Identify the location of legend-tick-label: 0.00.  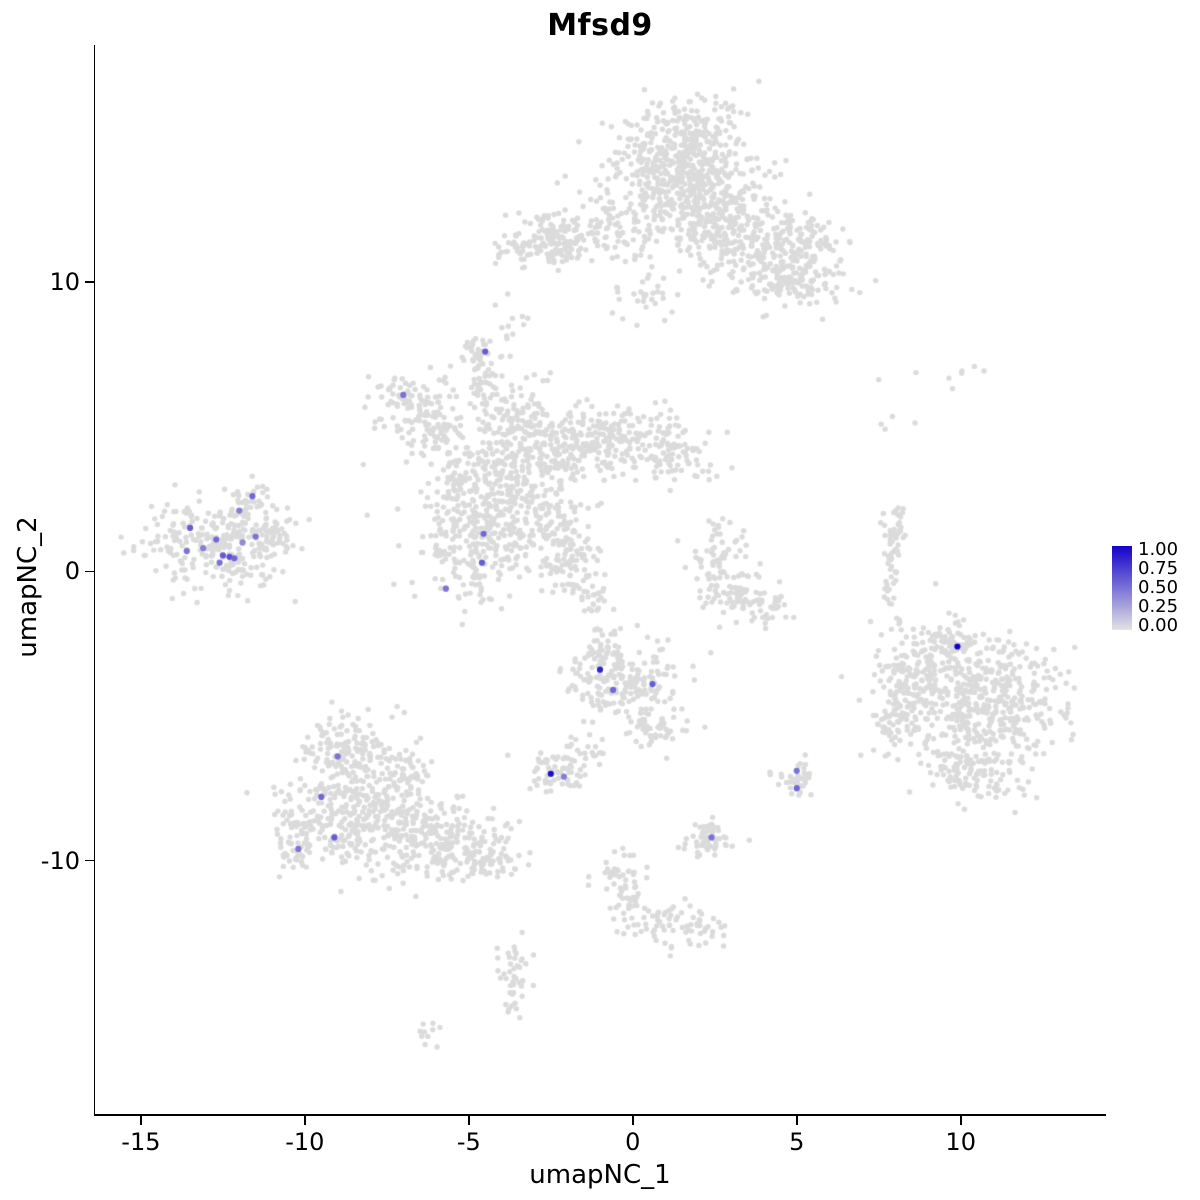
(1158, 625).